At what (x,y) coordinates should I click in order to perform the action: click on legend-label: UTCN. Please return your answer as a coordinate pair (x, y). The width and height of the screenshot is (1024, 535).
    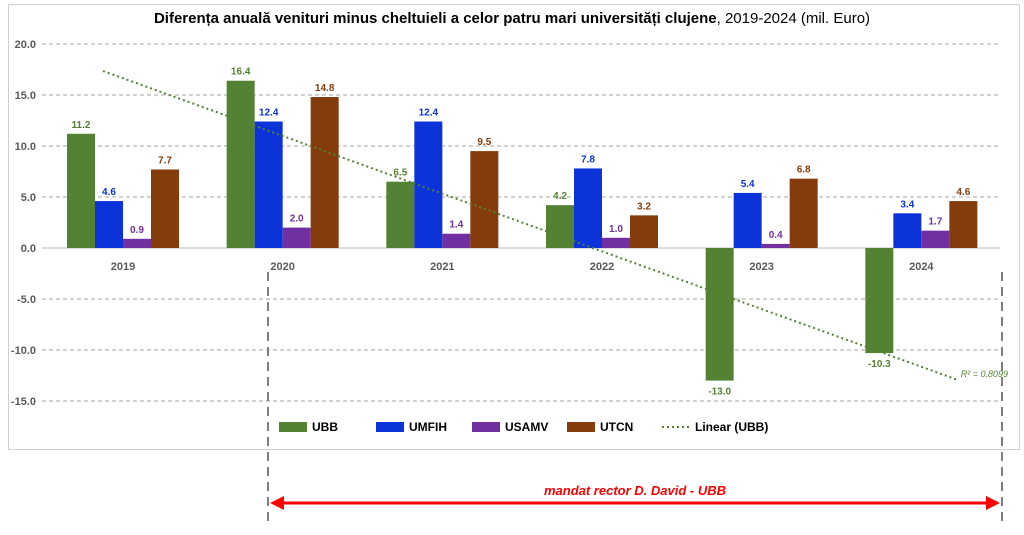
    Looking at the image, I should click on (616, 427).